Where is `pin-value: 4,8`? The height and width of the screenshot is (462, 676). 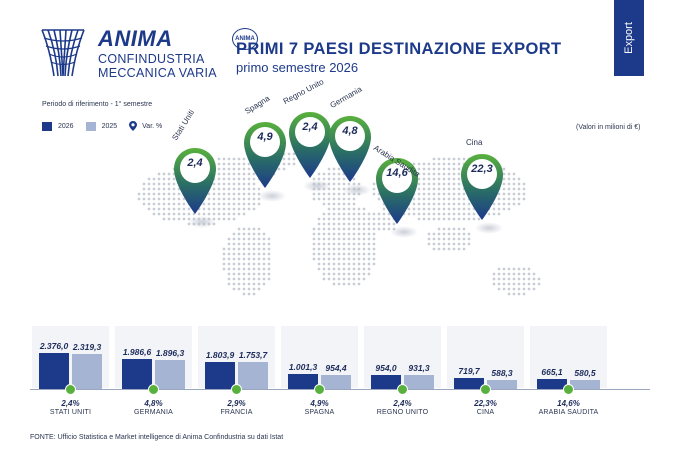 pin-value: 4,8 is located at coordinates (350, 131).